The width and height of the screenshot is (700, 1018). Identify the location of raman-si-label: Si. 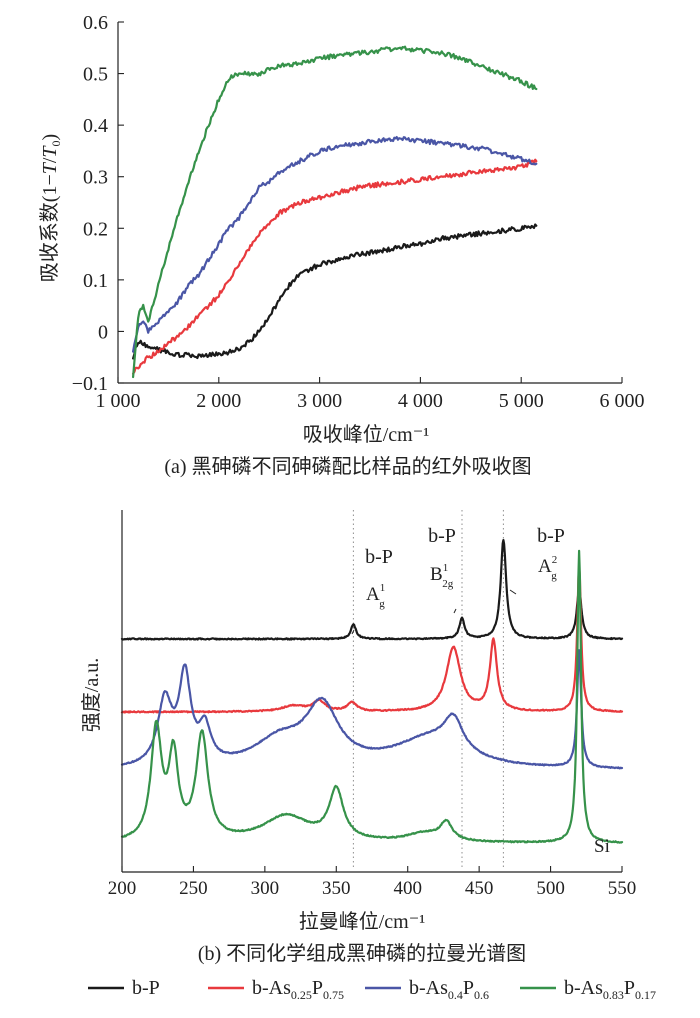
(602, 846).